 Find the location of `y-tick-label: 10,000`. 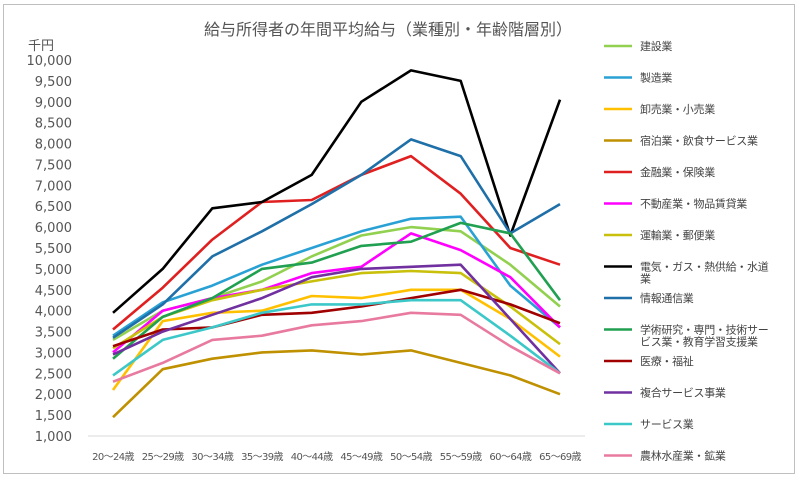

y-tick-label: 10,000 is located at coordinates (50, 61).